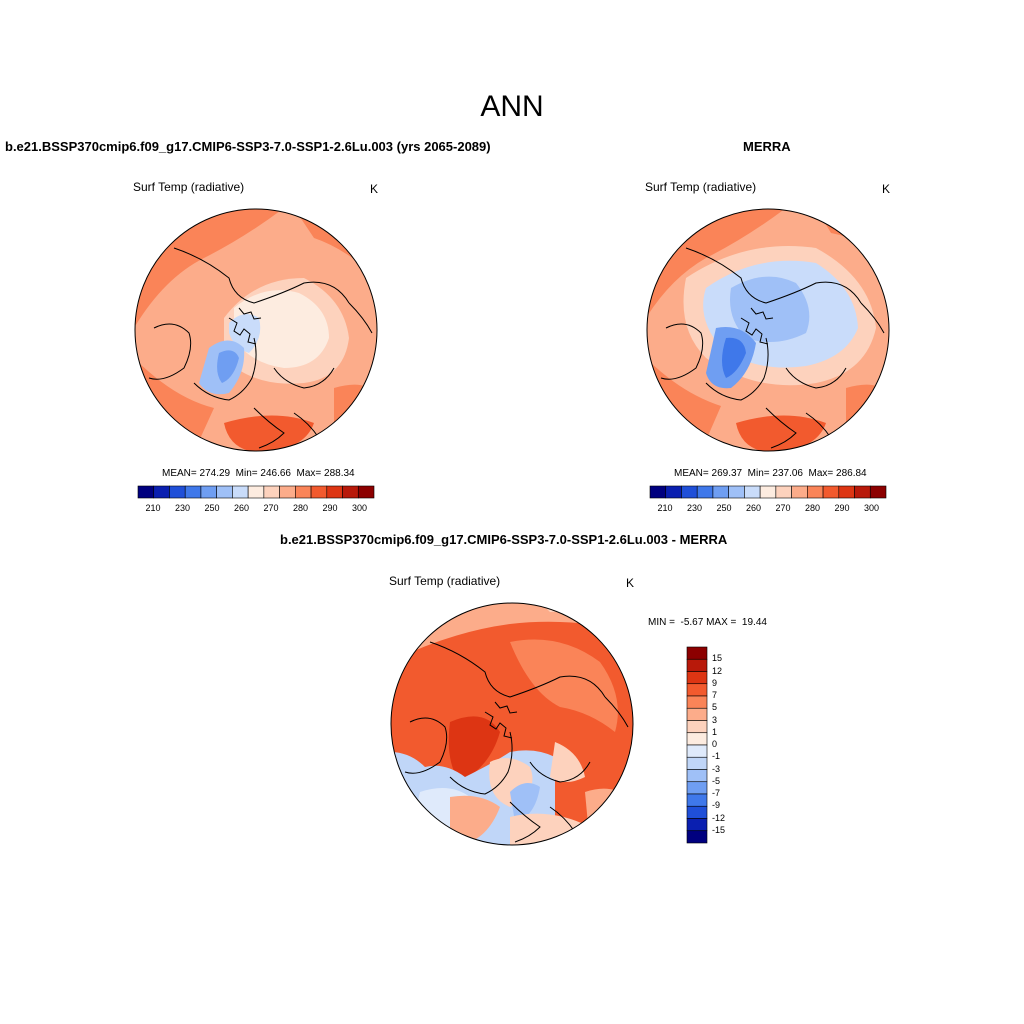 This screenshot has width=1024, height=1024. Describe the element at coordinates (768, 330) in the screenshot. I see `obs-polar-map` at that location.